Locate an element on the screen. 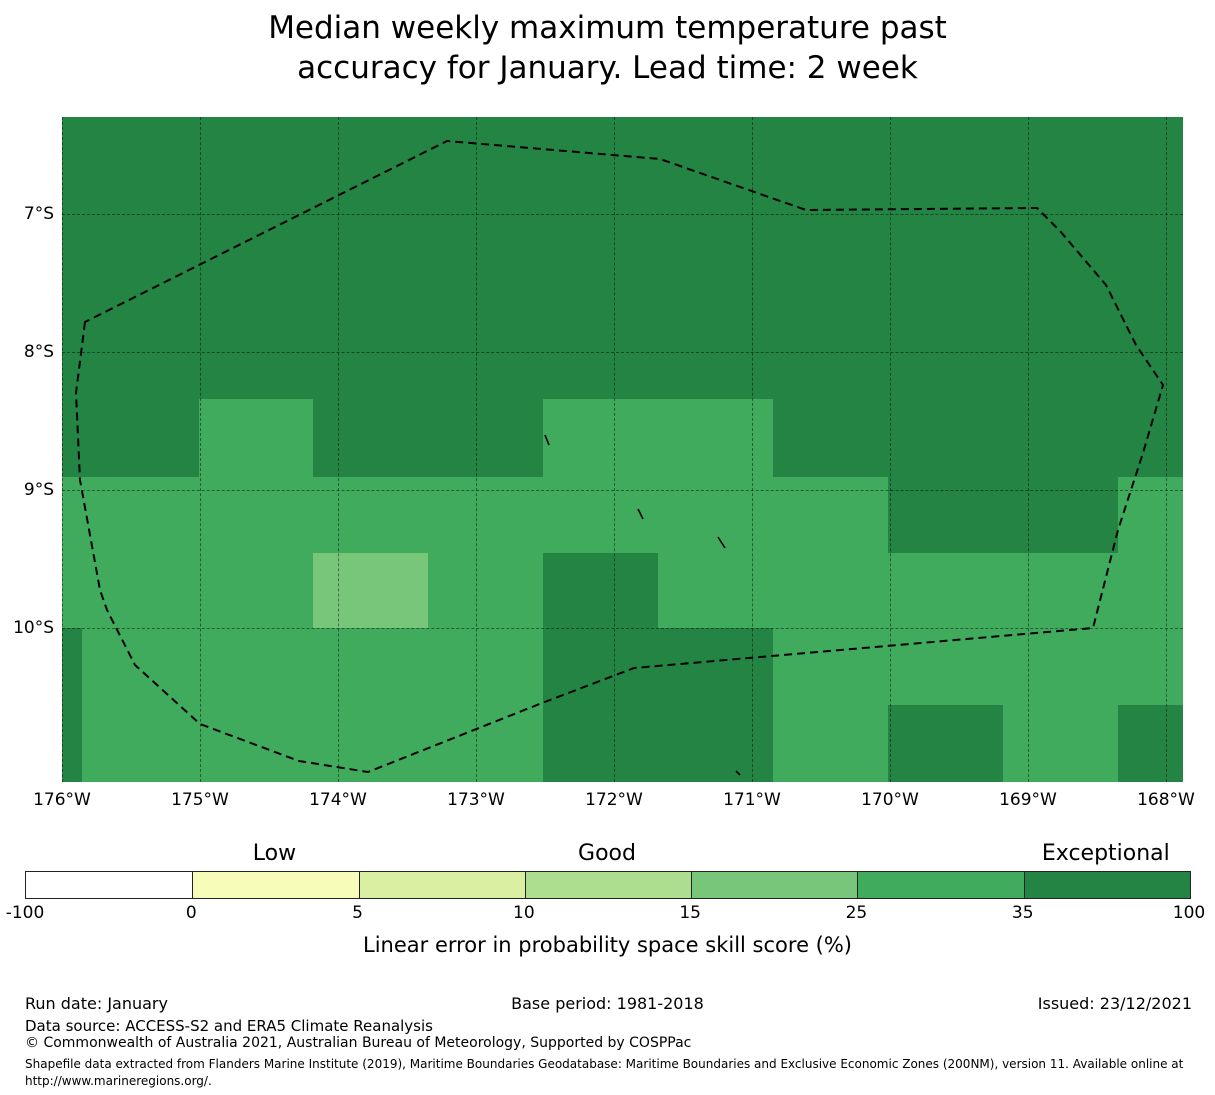 This screenshot has height=1095, width=1215. chart-title-line2: accuracy for January. Lead time: 2 week is located at coordinates (607, 68).